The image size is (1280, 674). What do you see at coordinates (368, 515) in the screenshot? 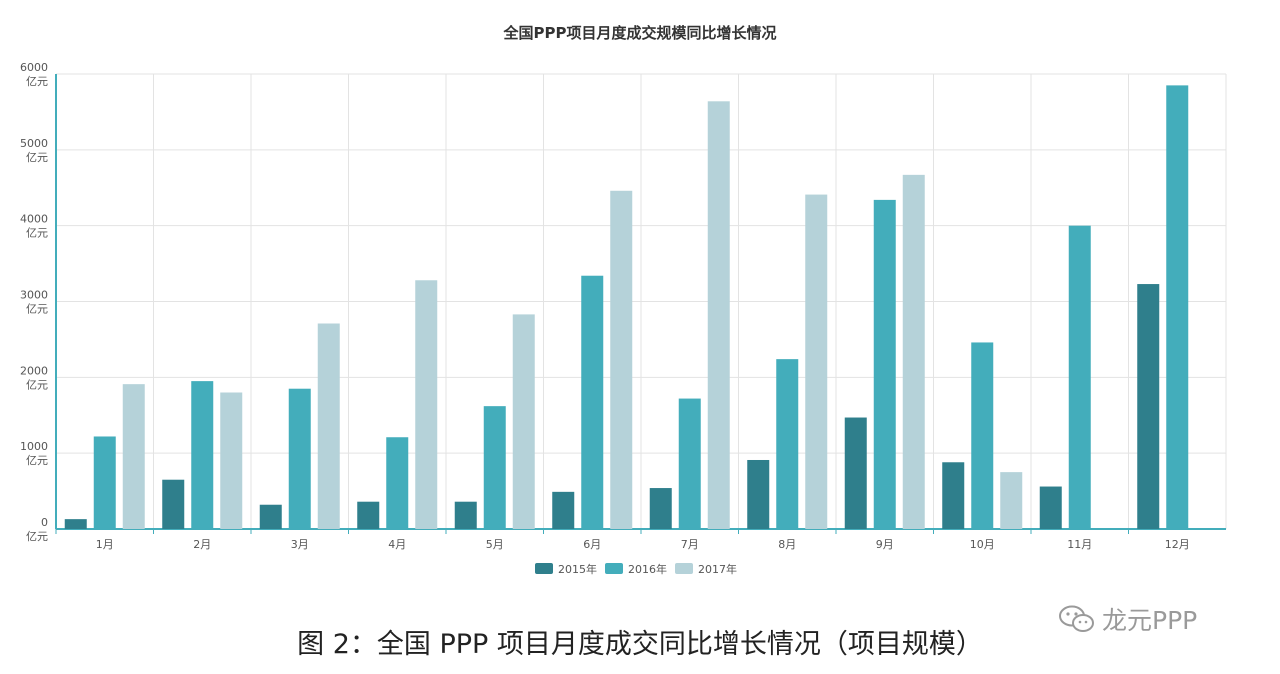
I see `bar-2015年-4月` at bounding box center [368, 515].